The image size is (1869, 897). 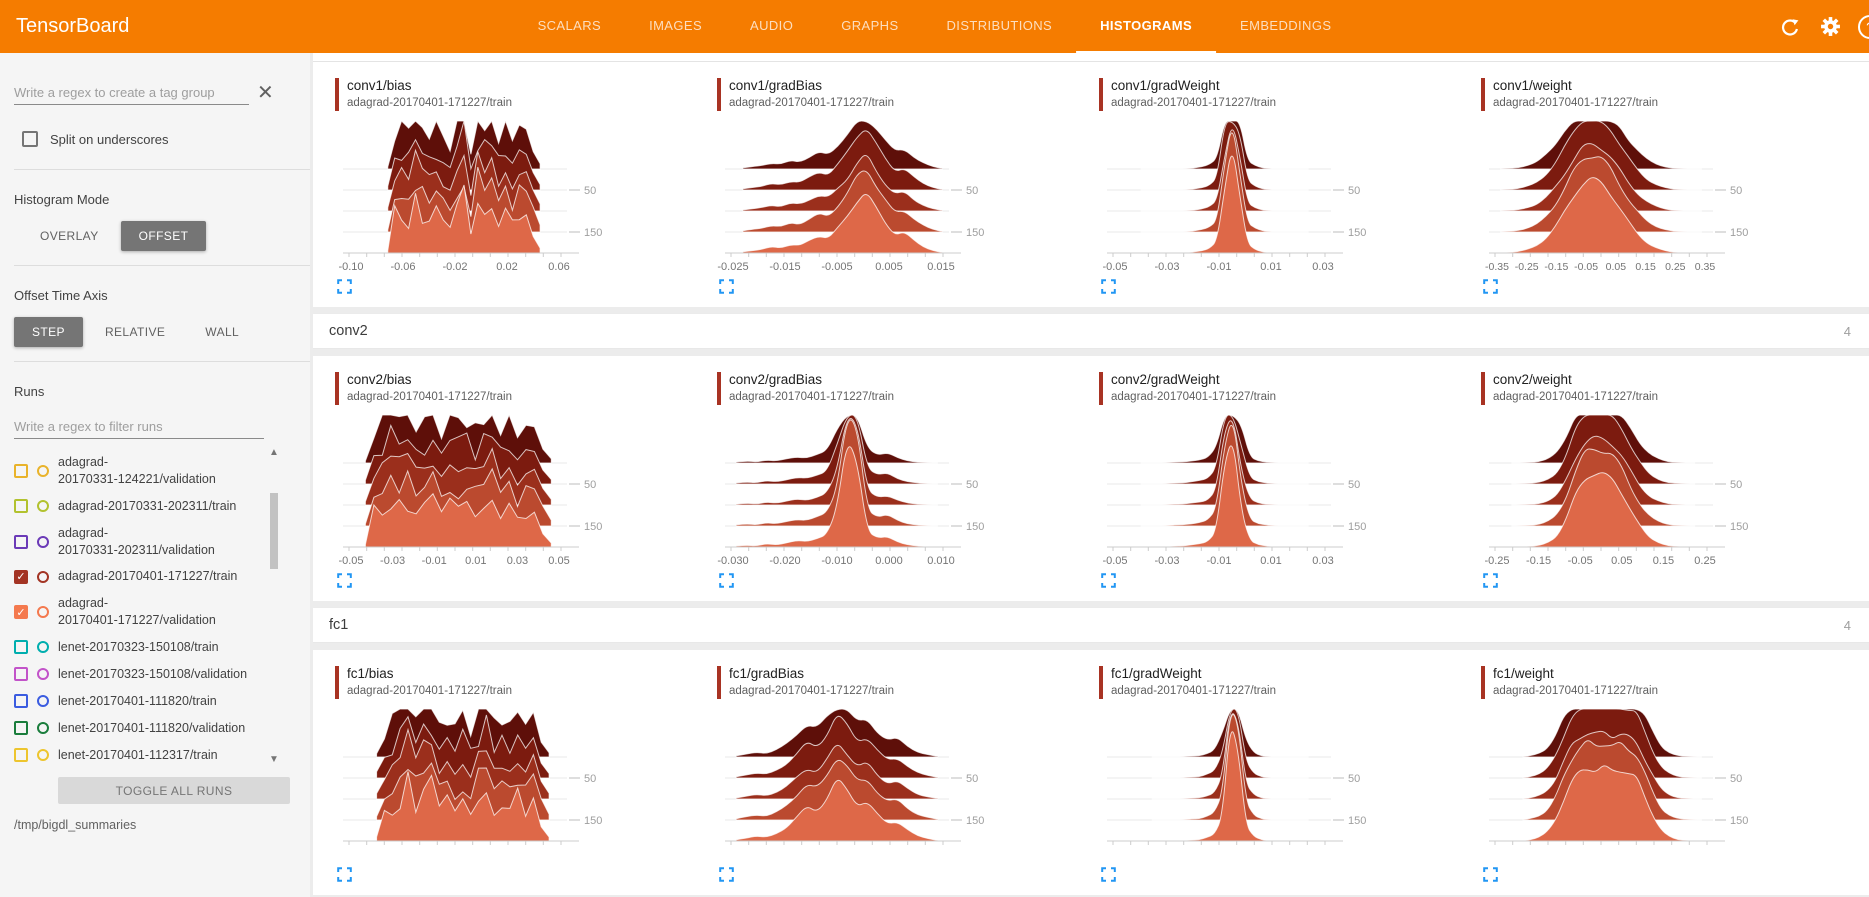 I want to click on runs-label: Runs, so click(x=29, y=391).